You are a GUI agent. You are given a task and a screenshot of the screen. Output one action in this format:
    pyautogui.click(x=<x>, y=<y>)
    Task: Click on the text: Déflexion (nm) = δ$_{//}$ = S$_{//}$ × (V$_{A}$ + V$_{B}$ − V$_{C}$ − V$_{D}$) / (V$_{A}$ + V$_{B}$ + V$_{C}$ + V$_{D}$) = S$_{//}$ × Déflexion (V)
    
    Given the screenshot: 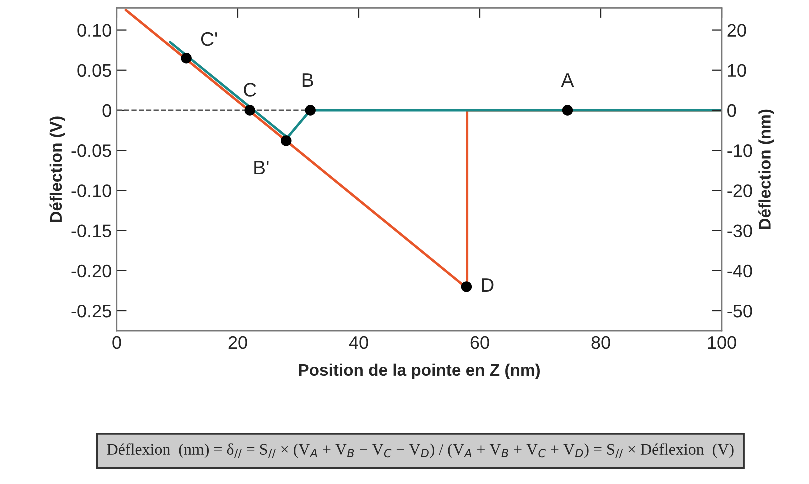 What is the action you would take?
    pyautogui.click(x=420, y=451)
    